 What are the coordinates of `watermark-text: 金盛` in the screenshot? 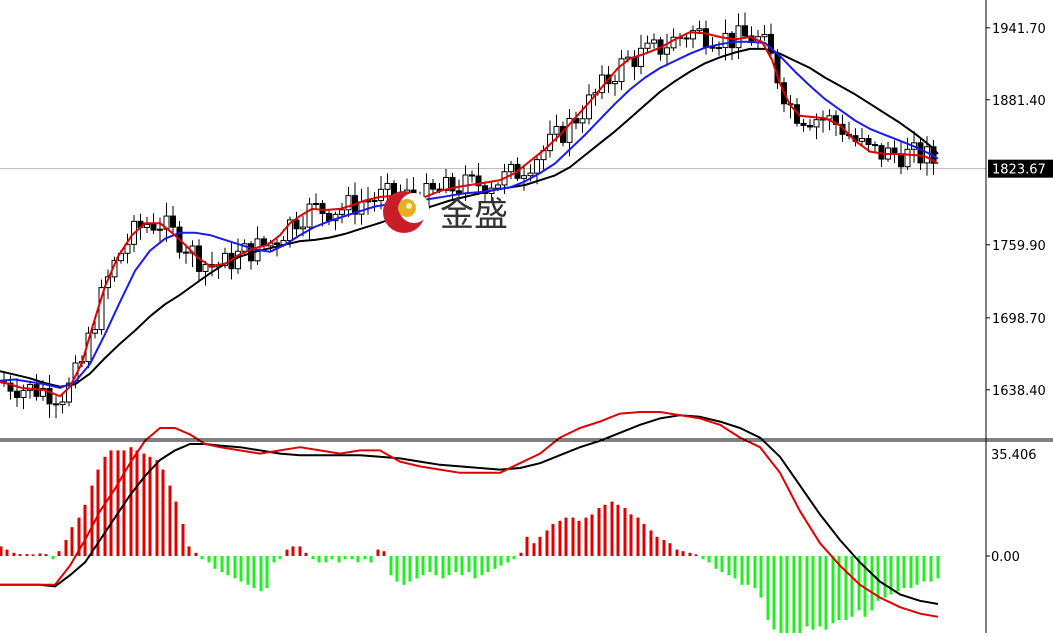 It's located at (474, 215).